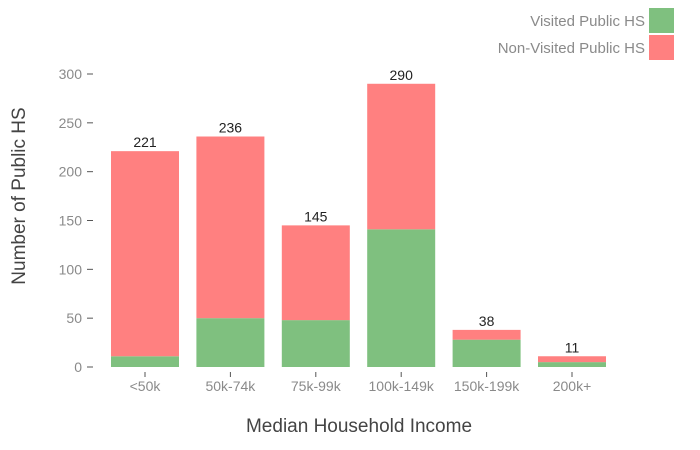 The image size is (700, 450). I want to click on y-axis-title: Number of Public HS, so click(19, 195).